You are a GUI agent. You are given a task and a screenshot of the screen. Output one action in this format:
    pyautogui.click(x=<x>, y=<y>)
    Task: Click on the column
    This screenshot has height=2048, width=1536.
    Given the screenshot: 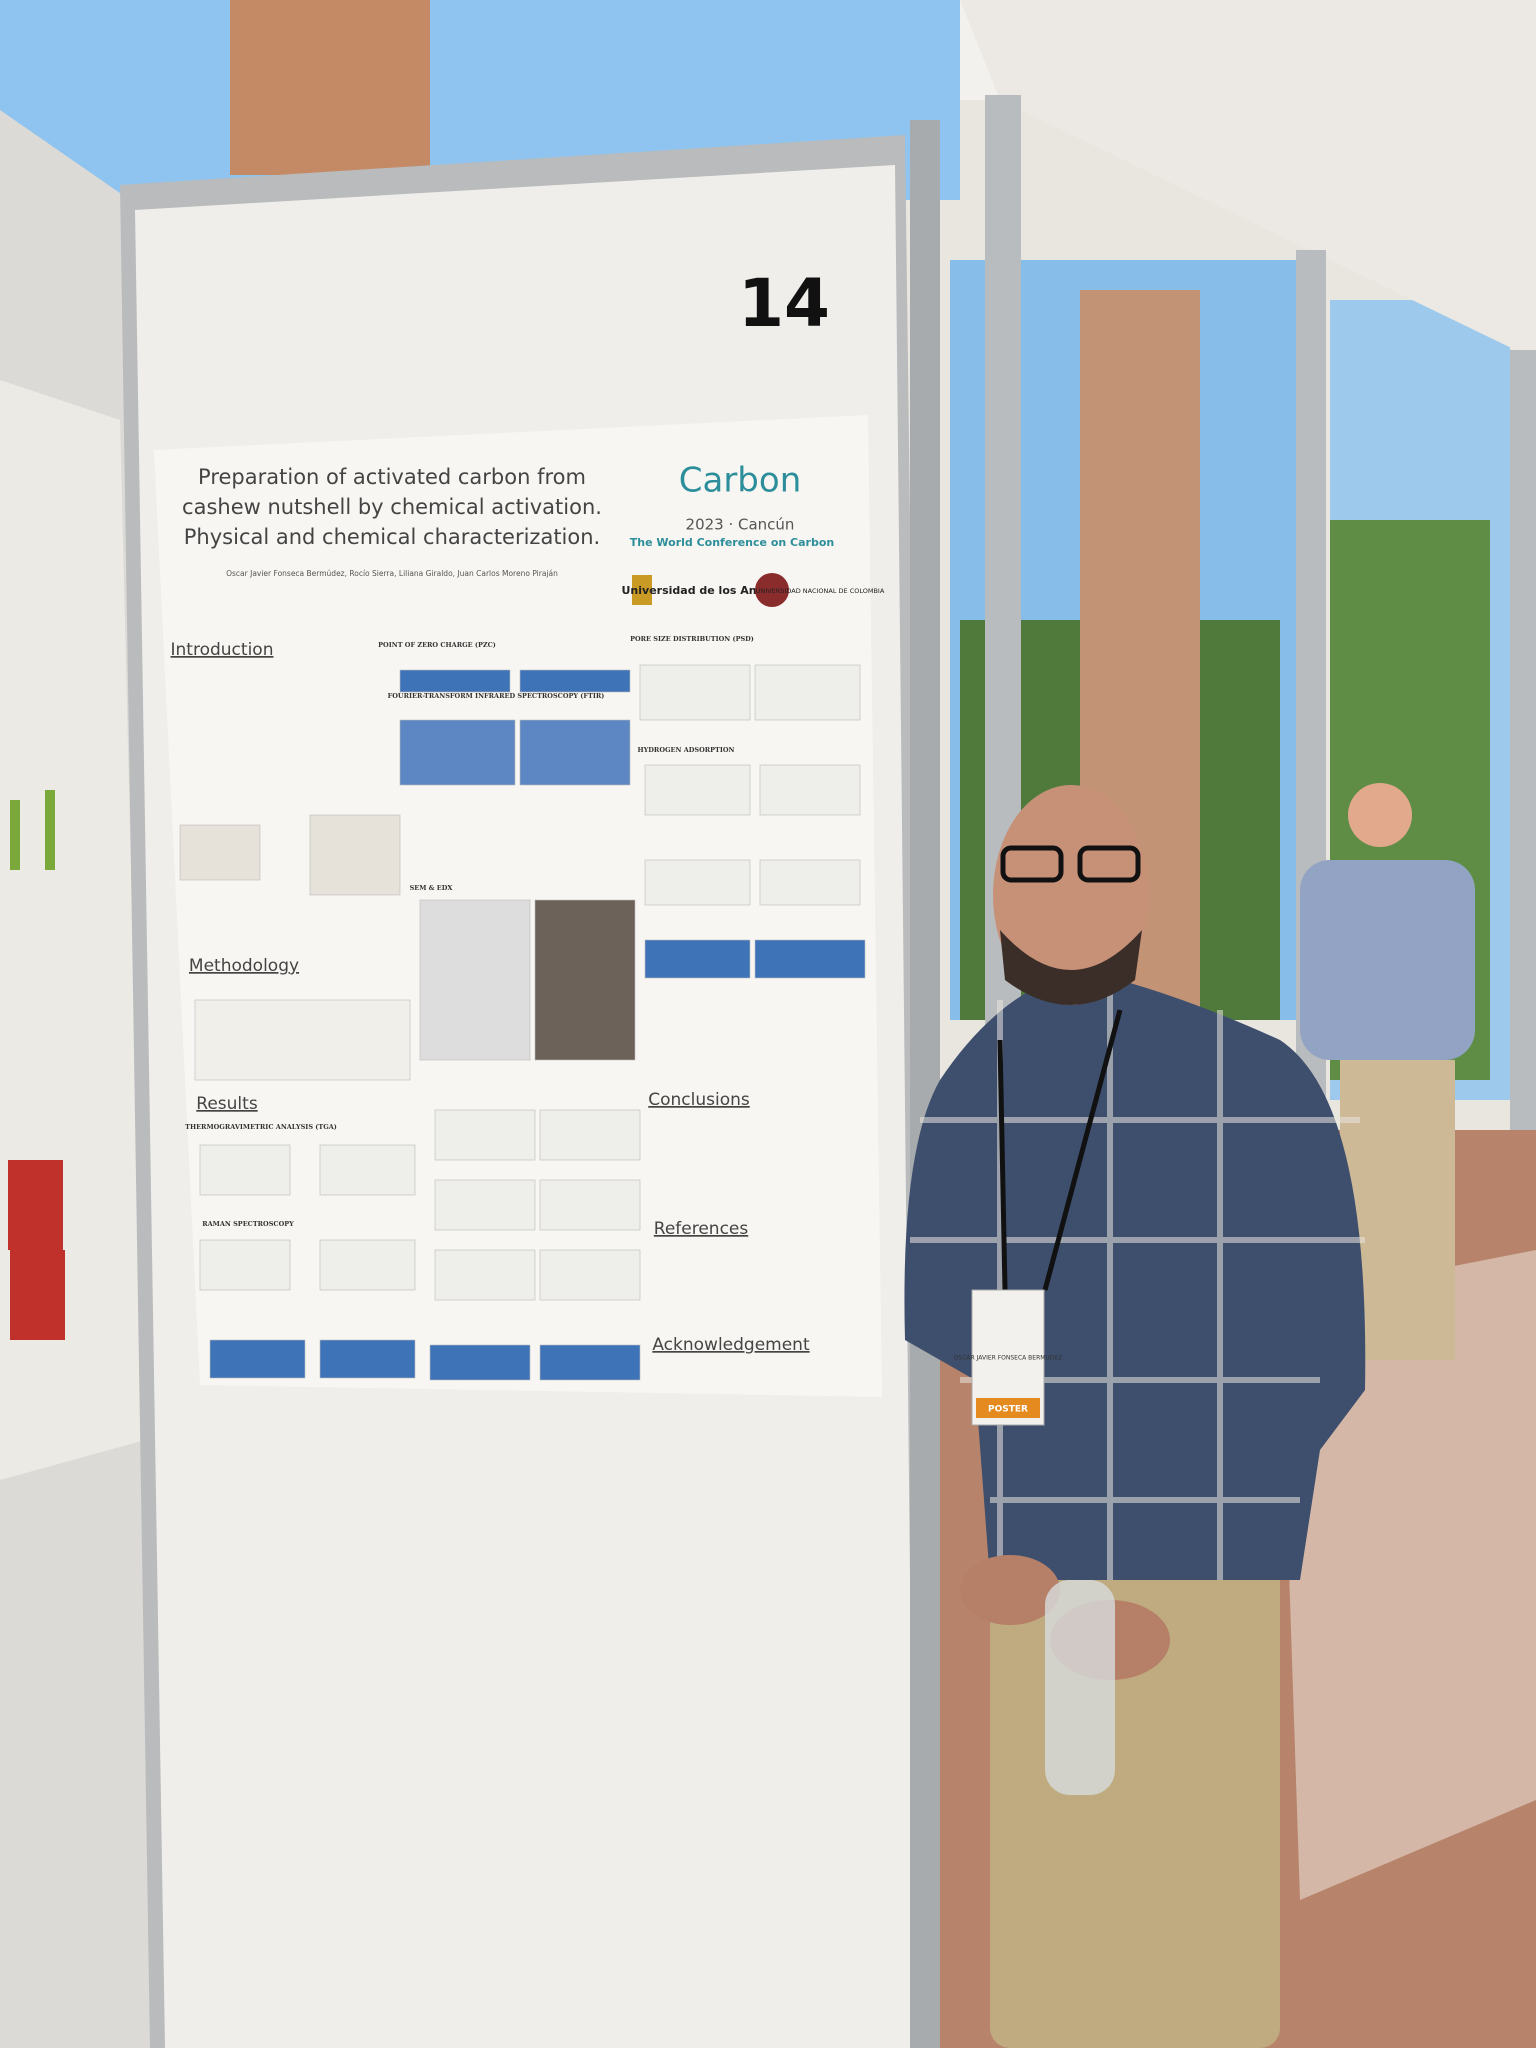 What is the action you would take?
    pyautogui.click(x=330, y=87)
    